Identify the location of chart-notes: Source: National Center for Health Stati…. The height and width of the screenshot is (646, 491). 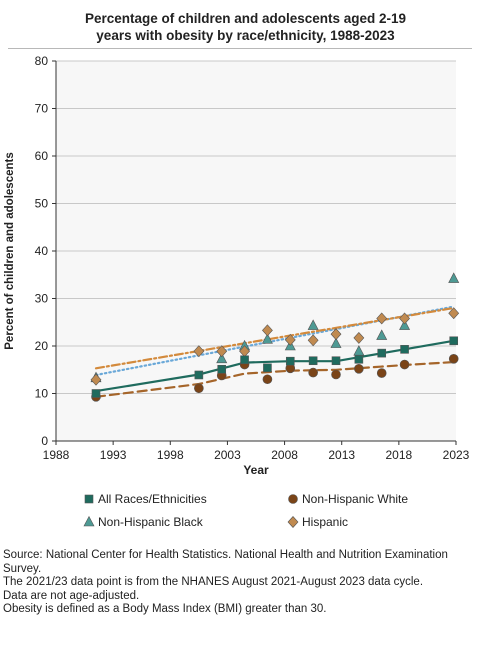
(246, 583).